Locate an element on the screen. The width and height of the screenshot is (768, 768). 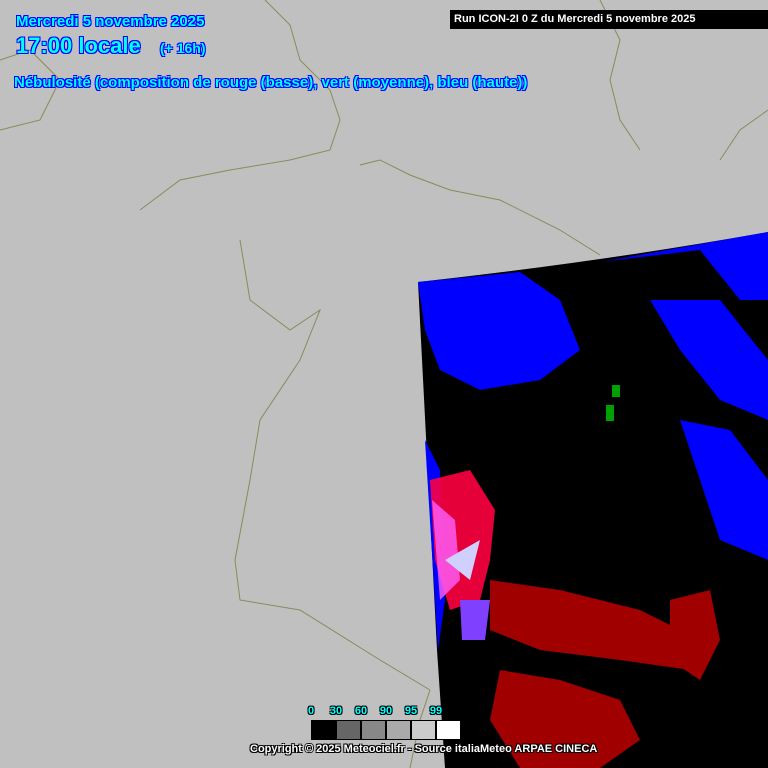
legend-label: 95 is located at coordinates (411, 711).